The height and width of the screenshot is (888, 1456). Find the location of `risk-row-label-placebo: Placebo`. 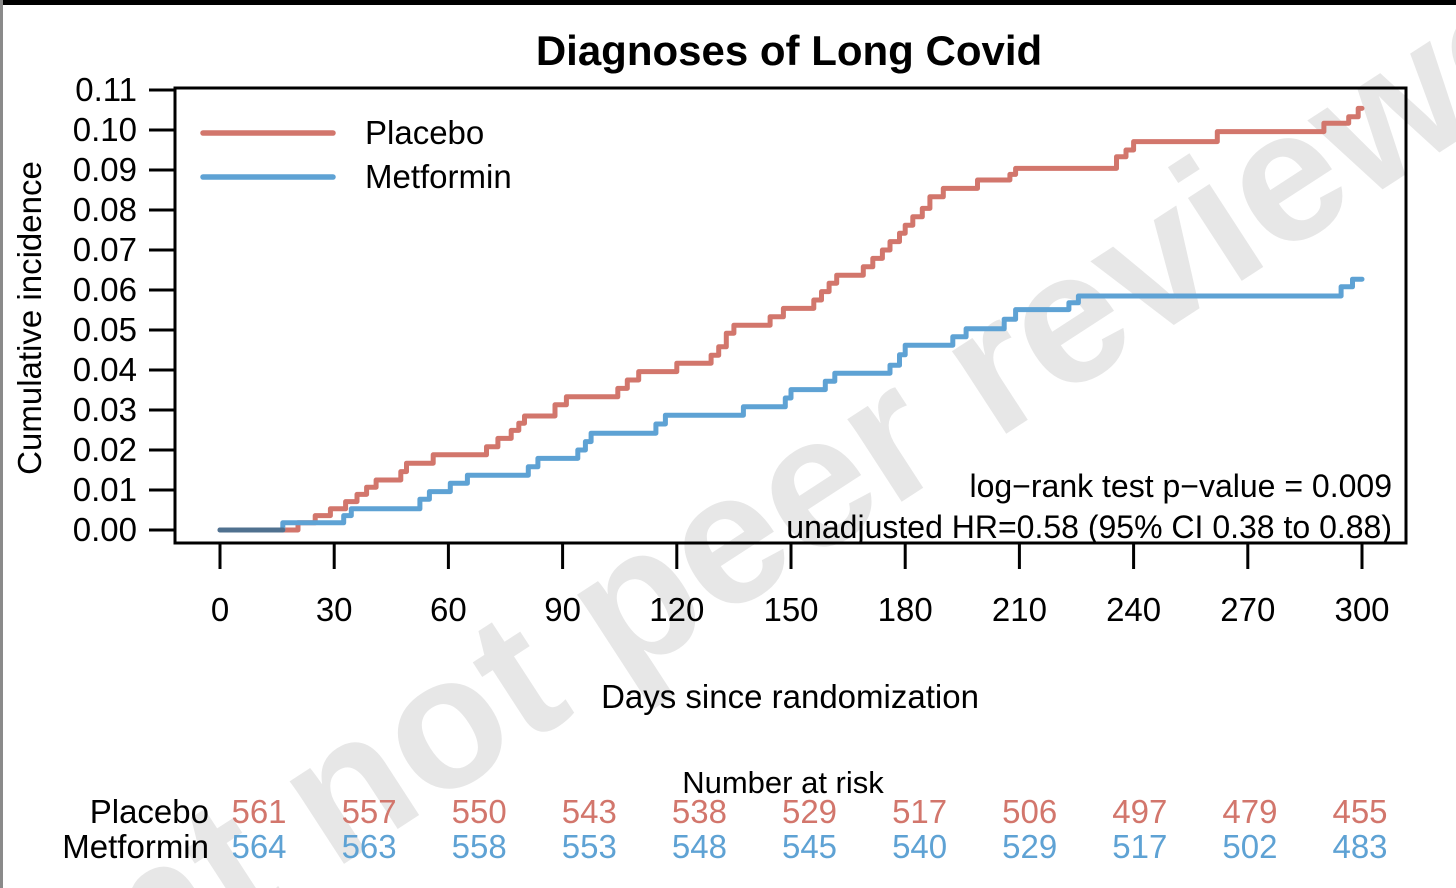

risk-row-label-placebo: Placebo is located at coordinates (149, 811).